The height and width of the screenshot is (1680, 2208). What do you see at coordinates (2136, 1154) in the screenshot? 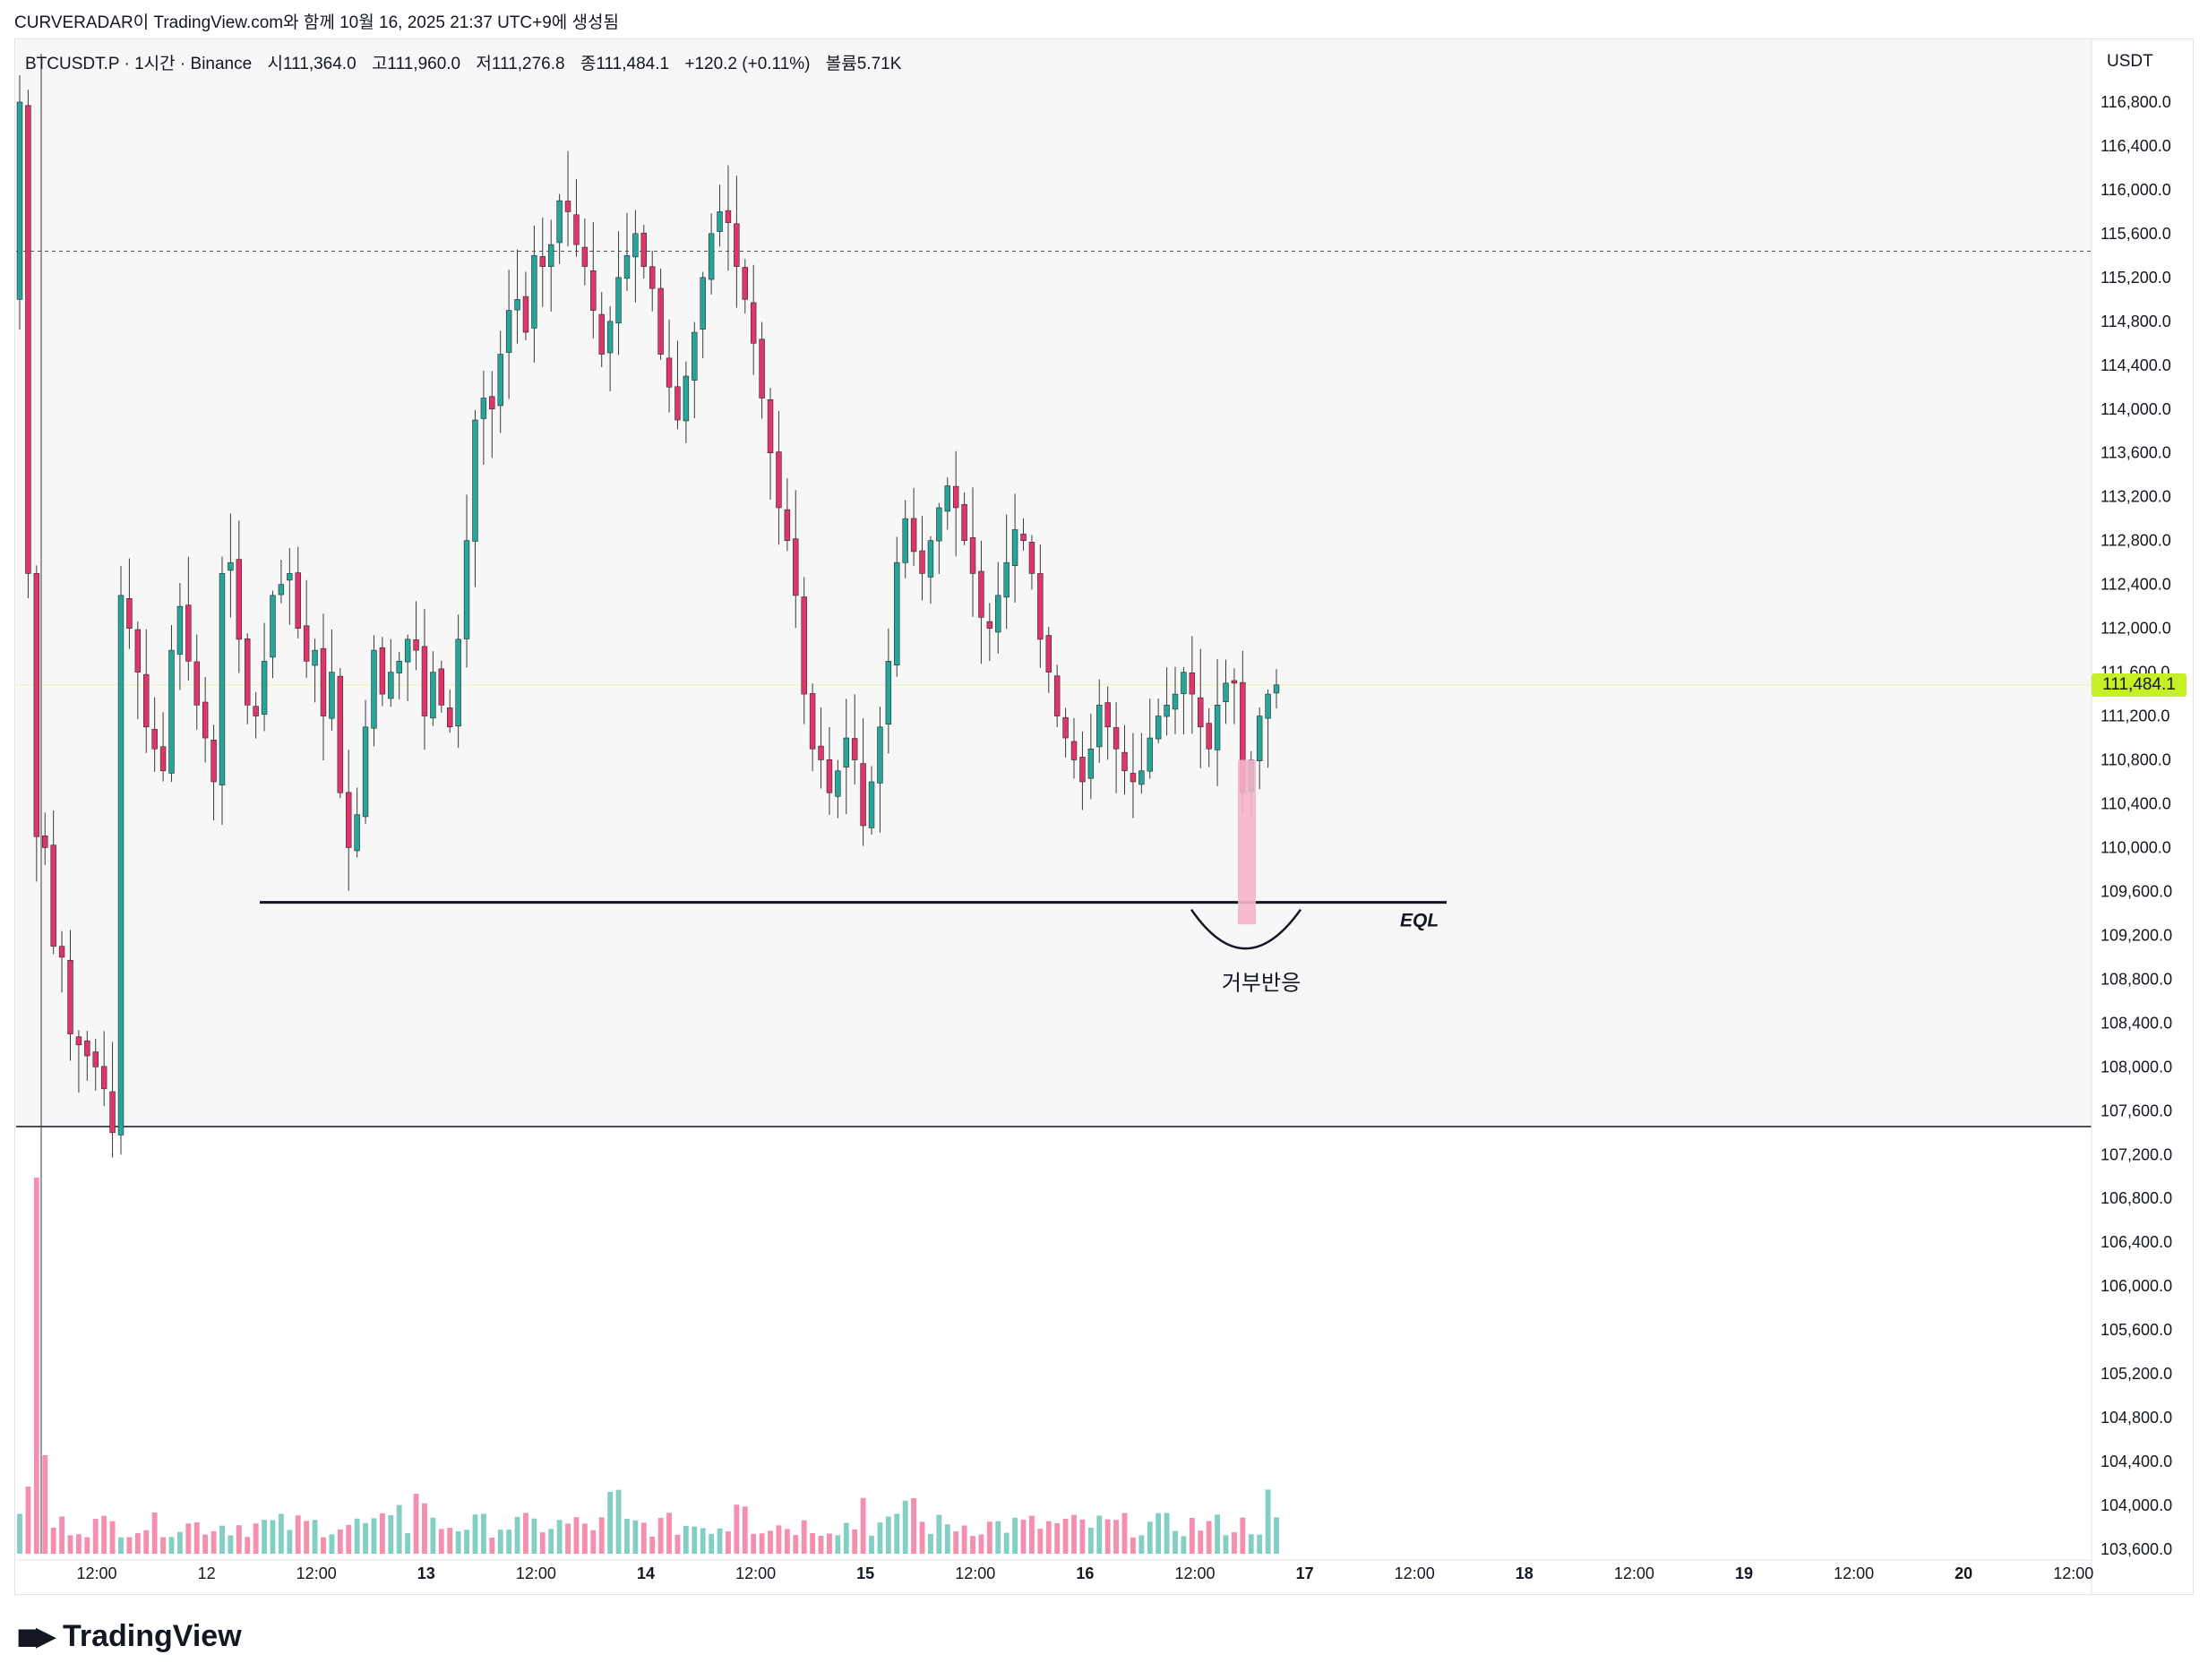
I see `price-tick-label: 107,200.0` at bounding box center [2136, 1154].